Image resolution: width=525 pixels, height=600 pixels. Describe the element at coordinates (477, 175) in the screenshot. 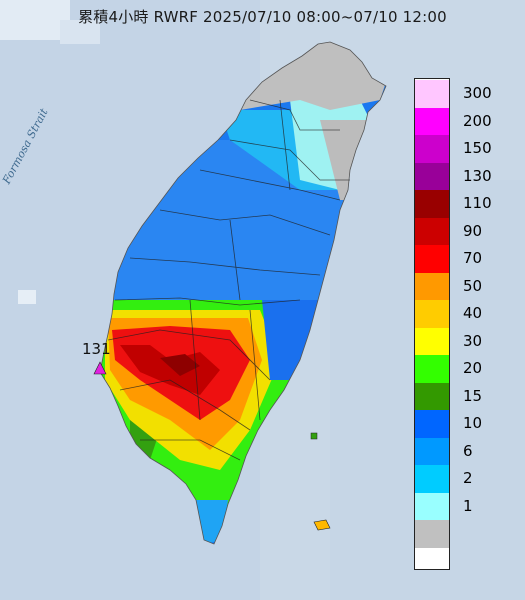

I see `legend-label: 130` at that location.